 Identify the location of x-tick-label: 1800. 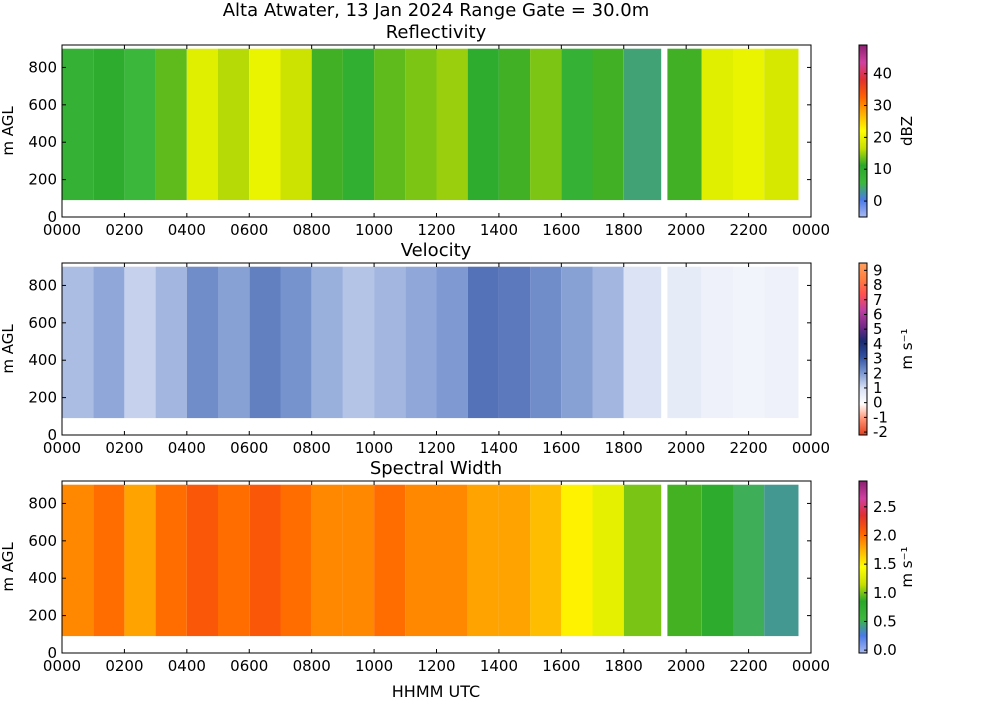
(624, 666).